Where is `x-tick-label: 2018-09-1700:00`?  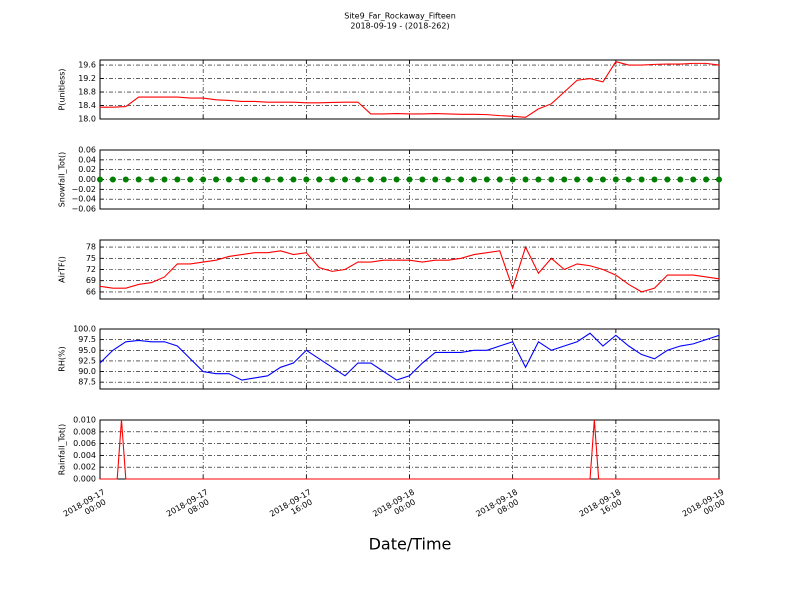
x-tick-label: 2018-09-1700:00 is located at coordinates (85, 506).